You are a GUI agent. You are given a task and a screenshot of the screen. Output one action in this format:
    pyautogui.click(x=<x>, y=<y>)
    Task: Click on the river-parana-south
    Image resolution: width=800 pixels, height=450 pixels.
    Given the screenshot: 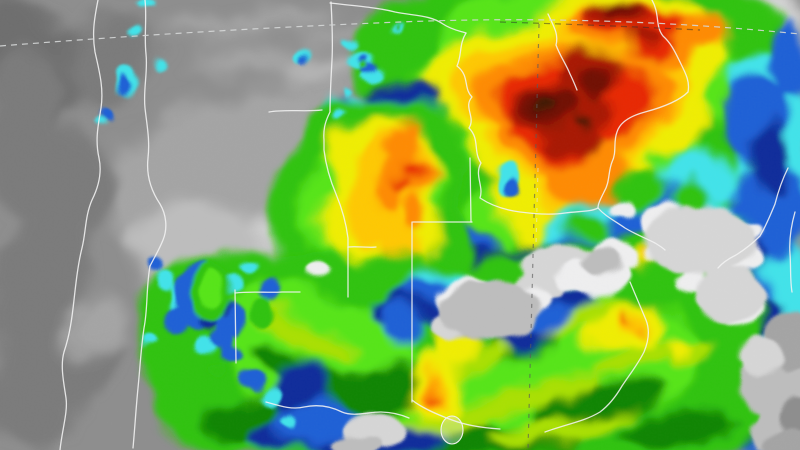 What is the action you would take?
    pyautogui.click(x=597, y=357)
    